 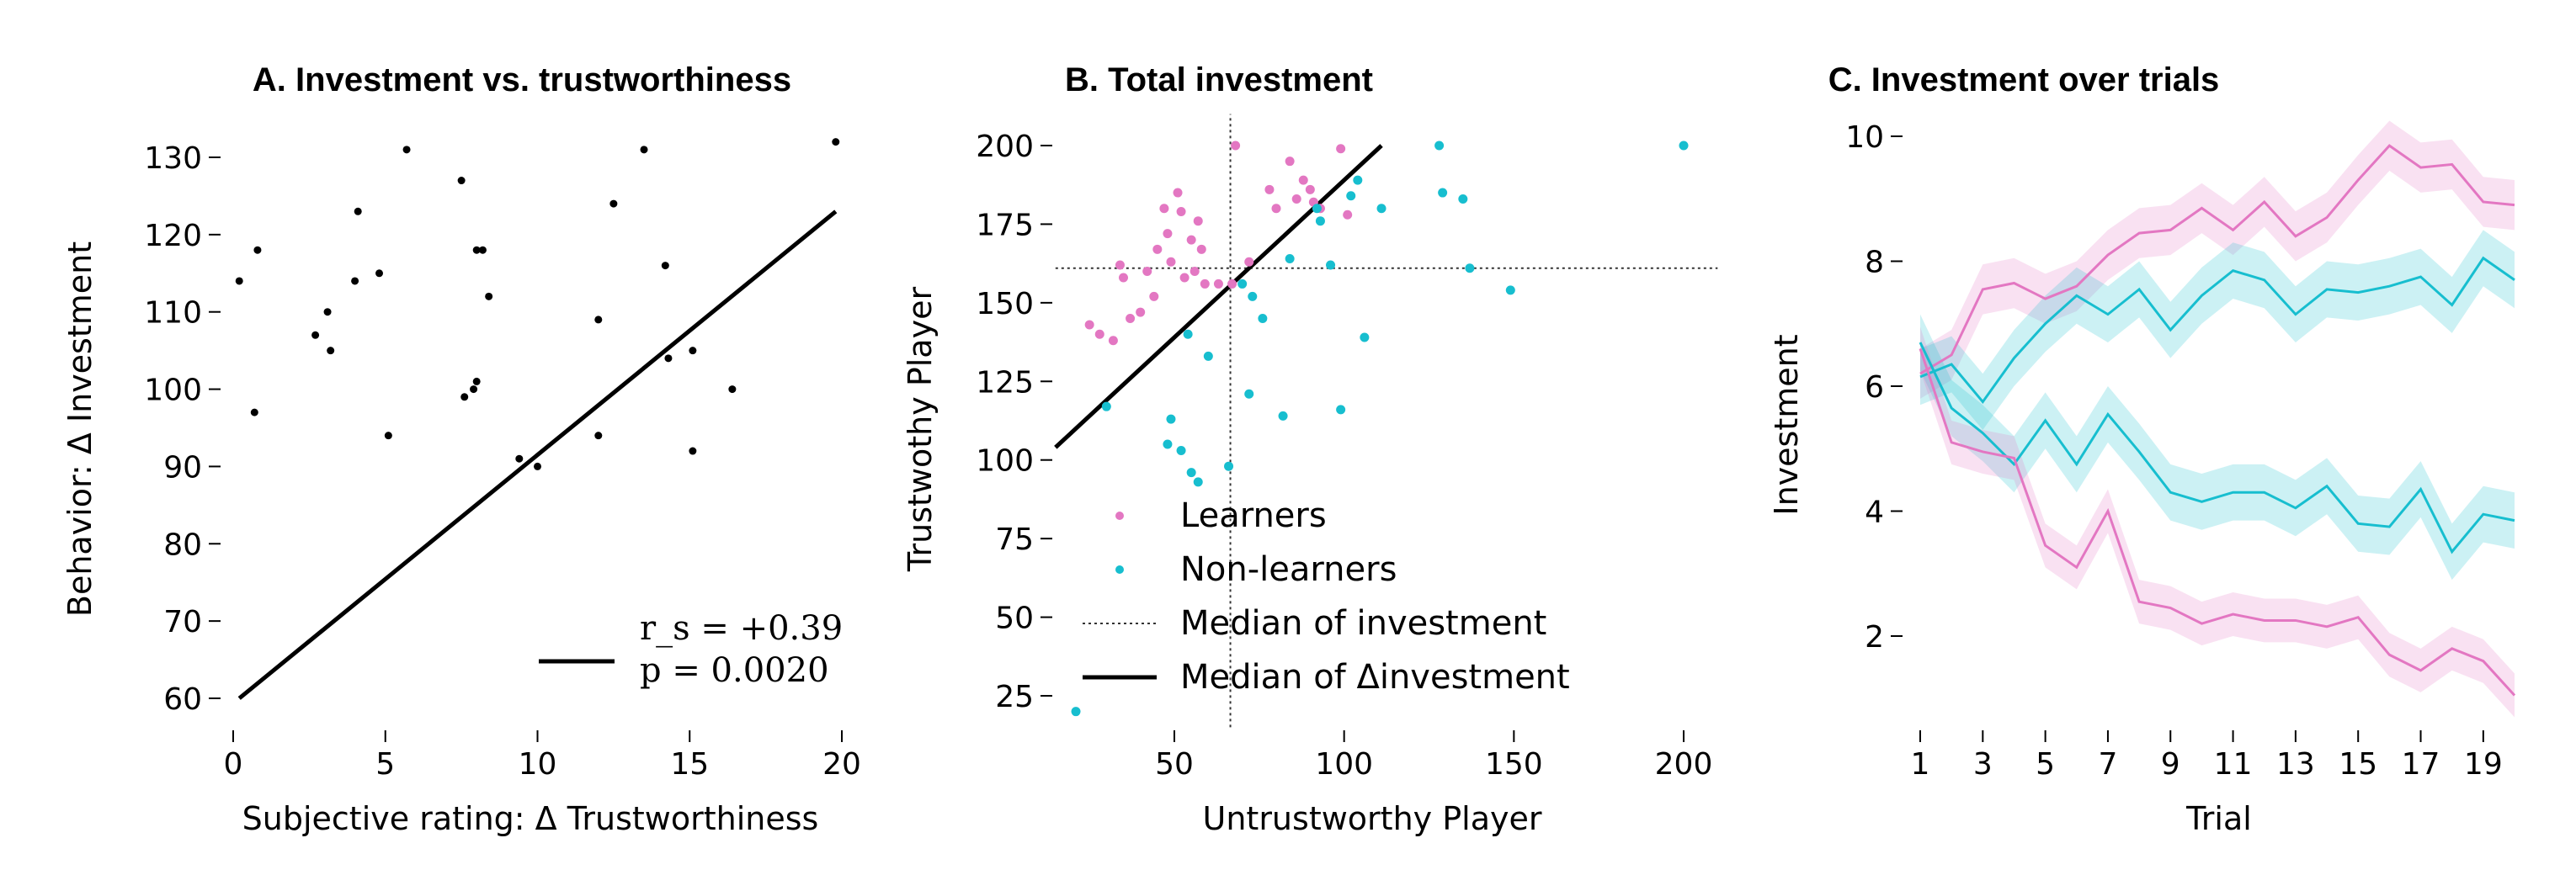 I want to click on panel-c-ytick-label: 4, so click(x=1875, y=513).